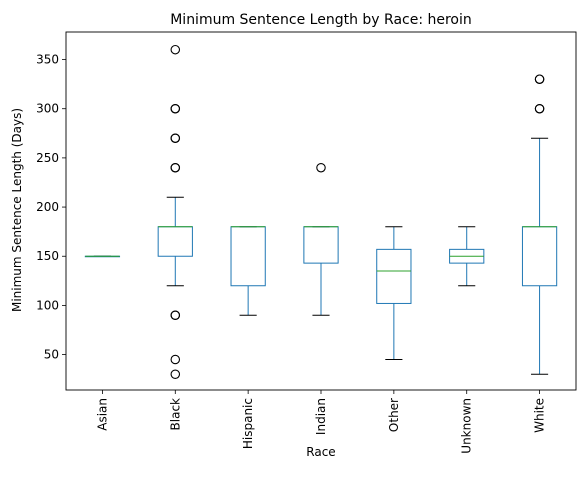 The height and width of the screenshot is (499, 587). Describe the element at coordinates (394, 276) in the screenshot. I see `box-other` at that location.